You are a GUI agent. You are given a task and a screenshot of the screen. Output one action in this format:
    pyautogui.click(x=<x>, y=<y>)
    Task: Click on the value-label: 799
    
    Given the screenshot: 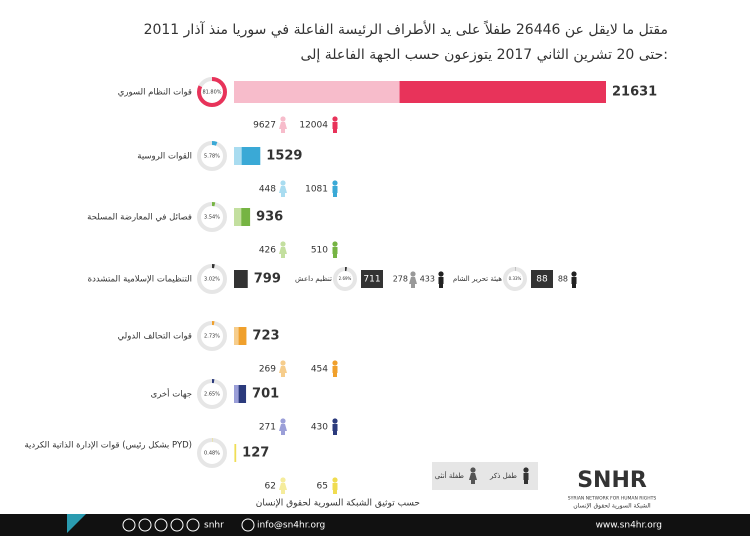 What is the action you would take?
    pyautogui.click(x=267, y=279)
    